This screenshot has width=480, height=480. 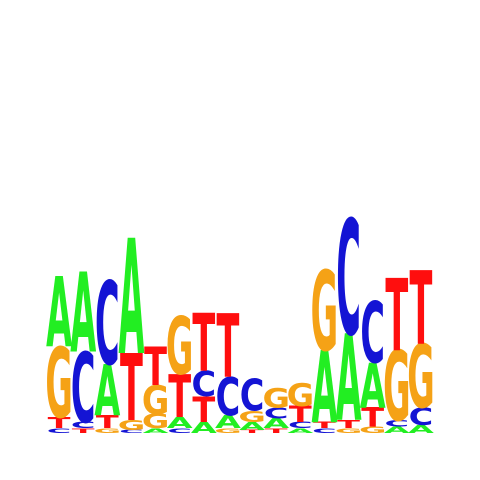 I want to click on logo-letter-c-pos-16-2: C, so click(x=421, y=417).